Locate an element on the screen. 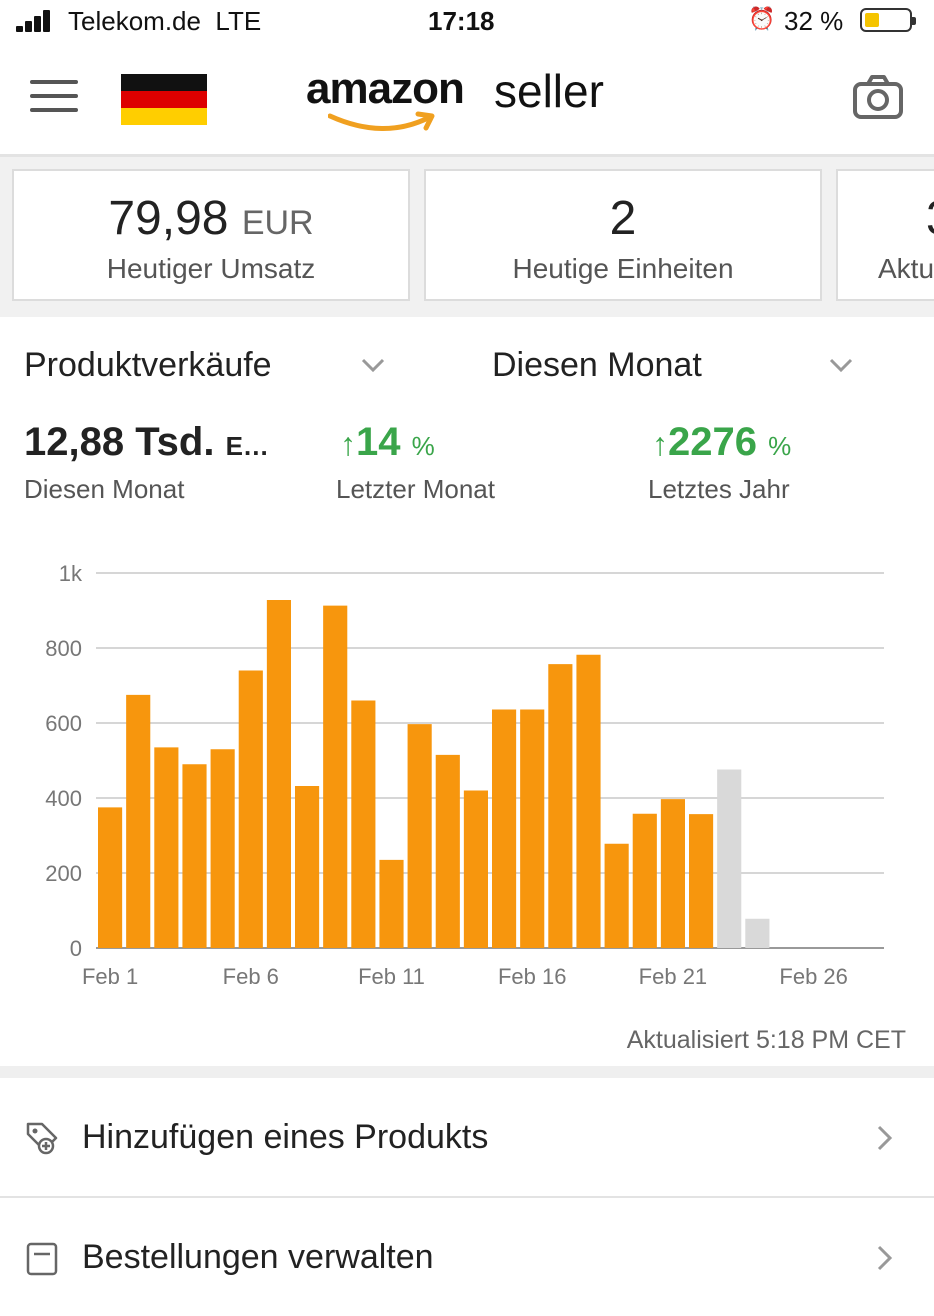  kpi-label: Aktu is located at coordinates (906, 268).